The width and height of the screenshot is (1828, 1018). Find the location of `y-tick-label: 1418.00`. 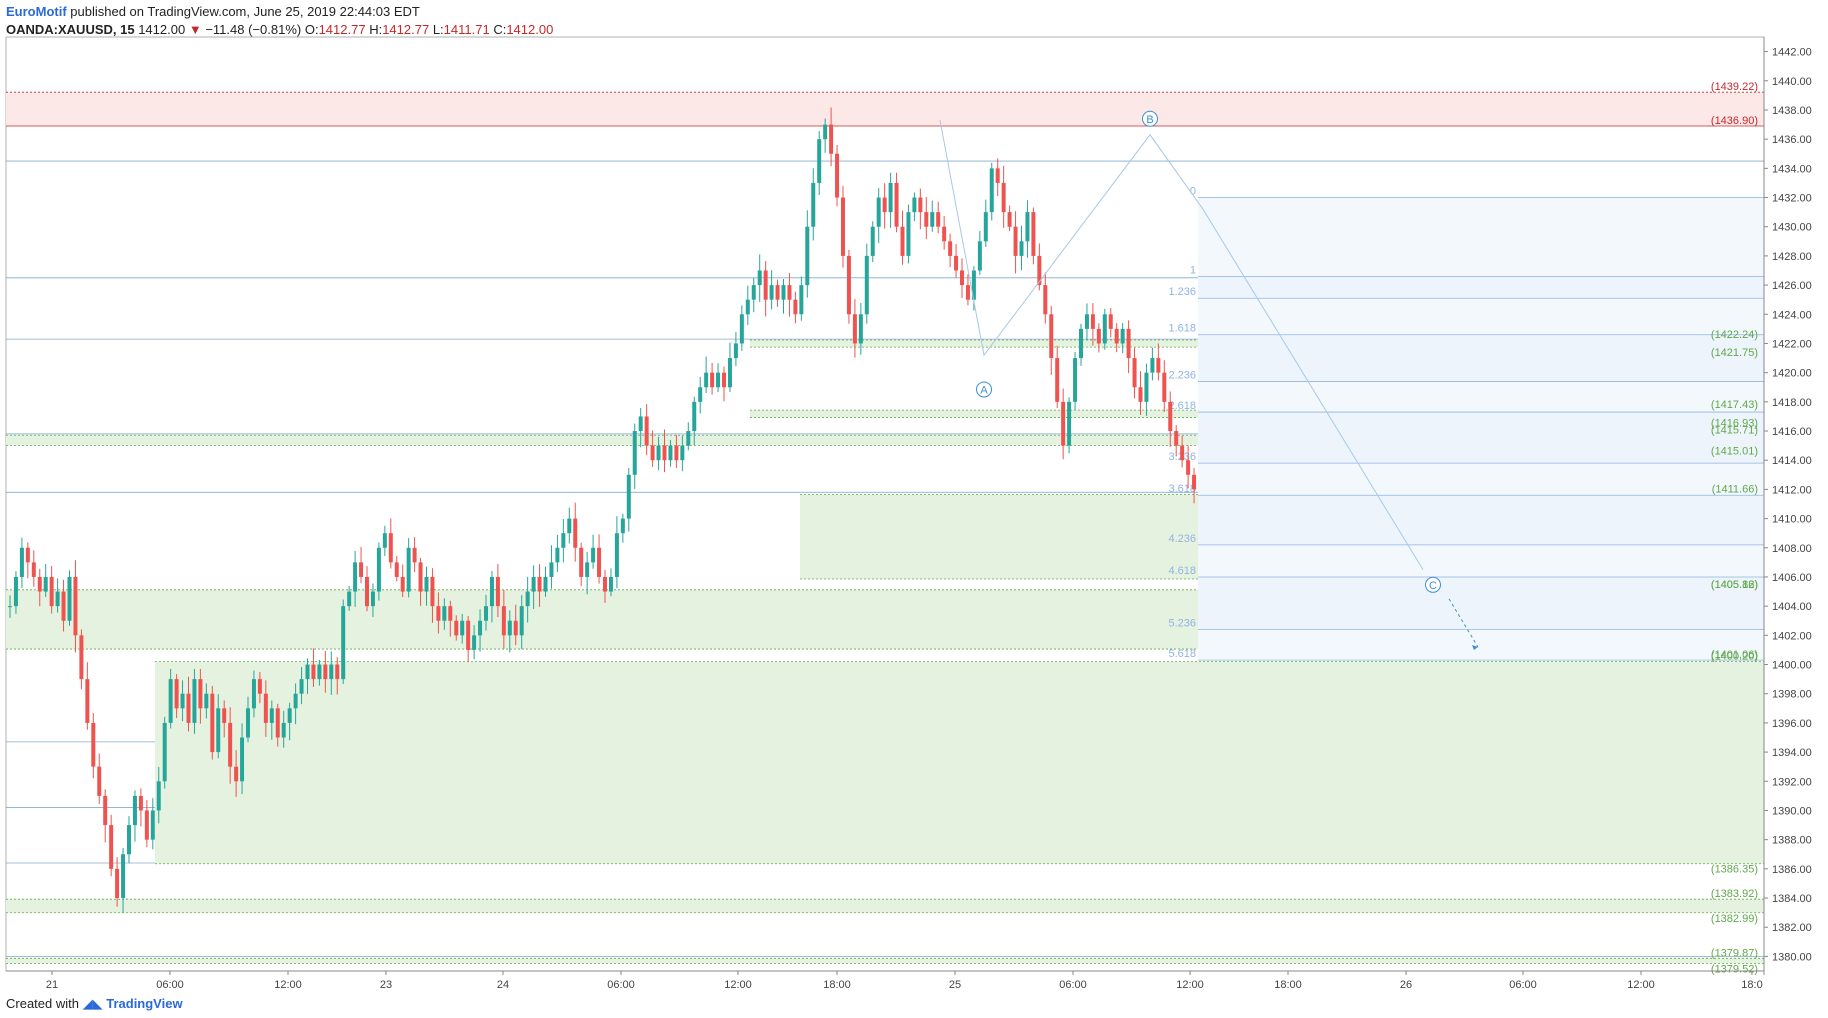

y-tick-label: 1418.00 is located at coordinates (1792, 403).